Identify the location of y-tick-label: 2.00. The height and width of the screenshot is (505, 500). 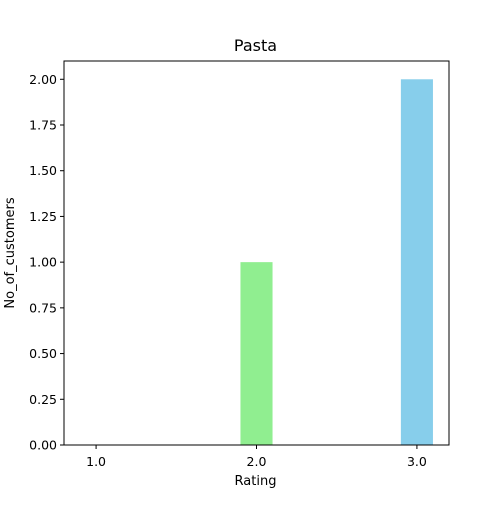
(43, 79).